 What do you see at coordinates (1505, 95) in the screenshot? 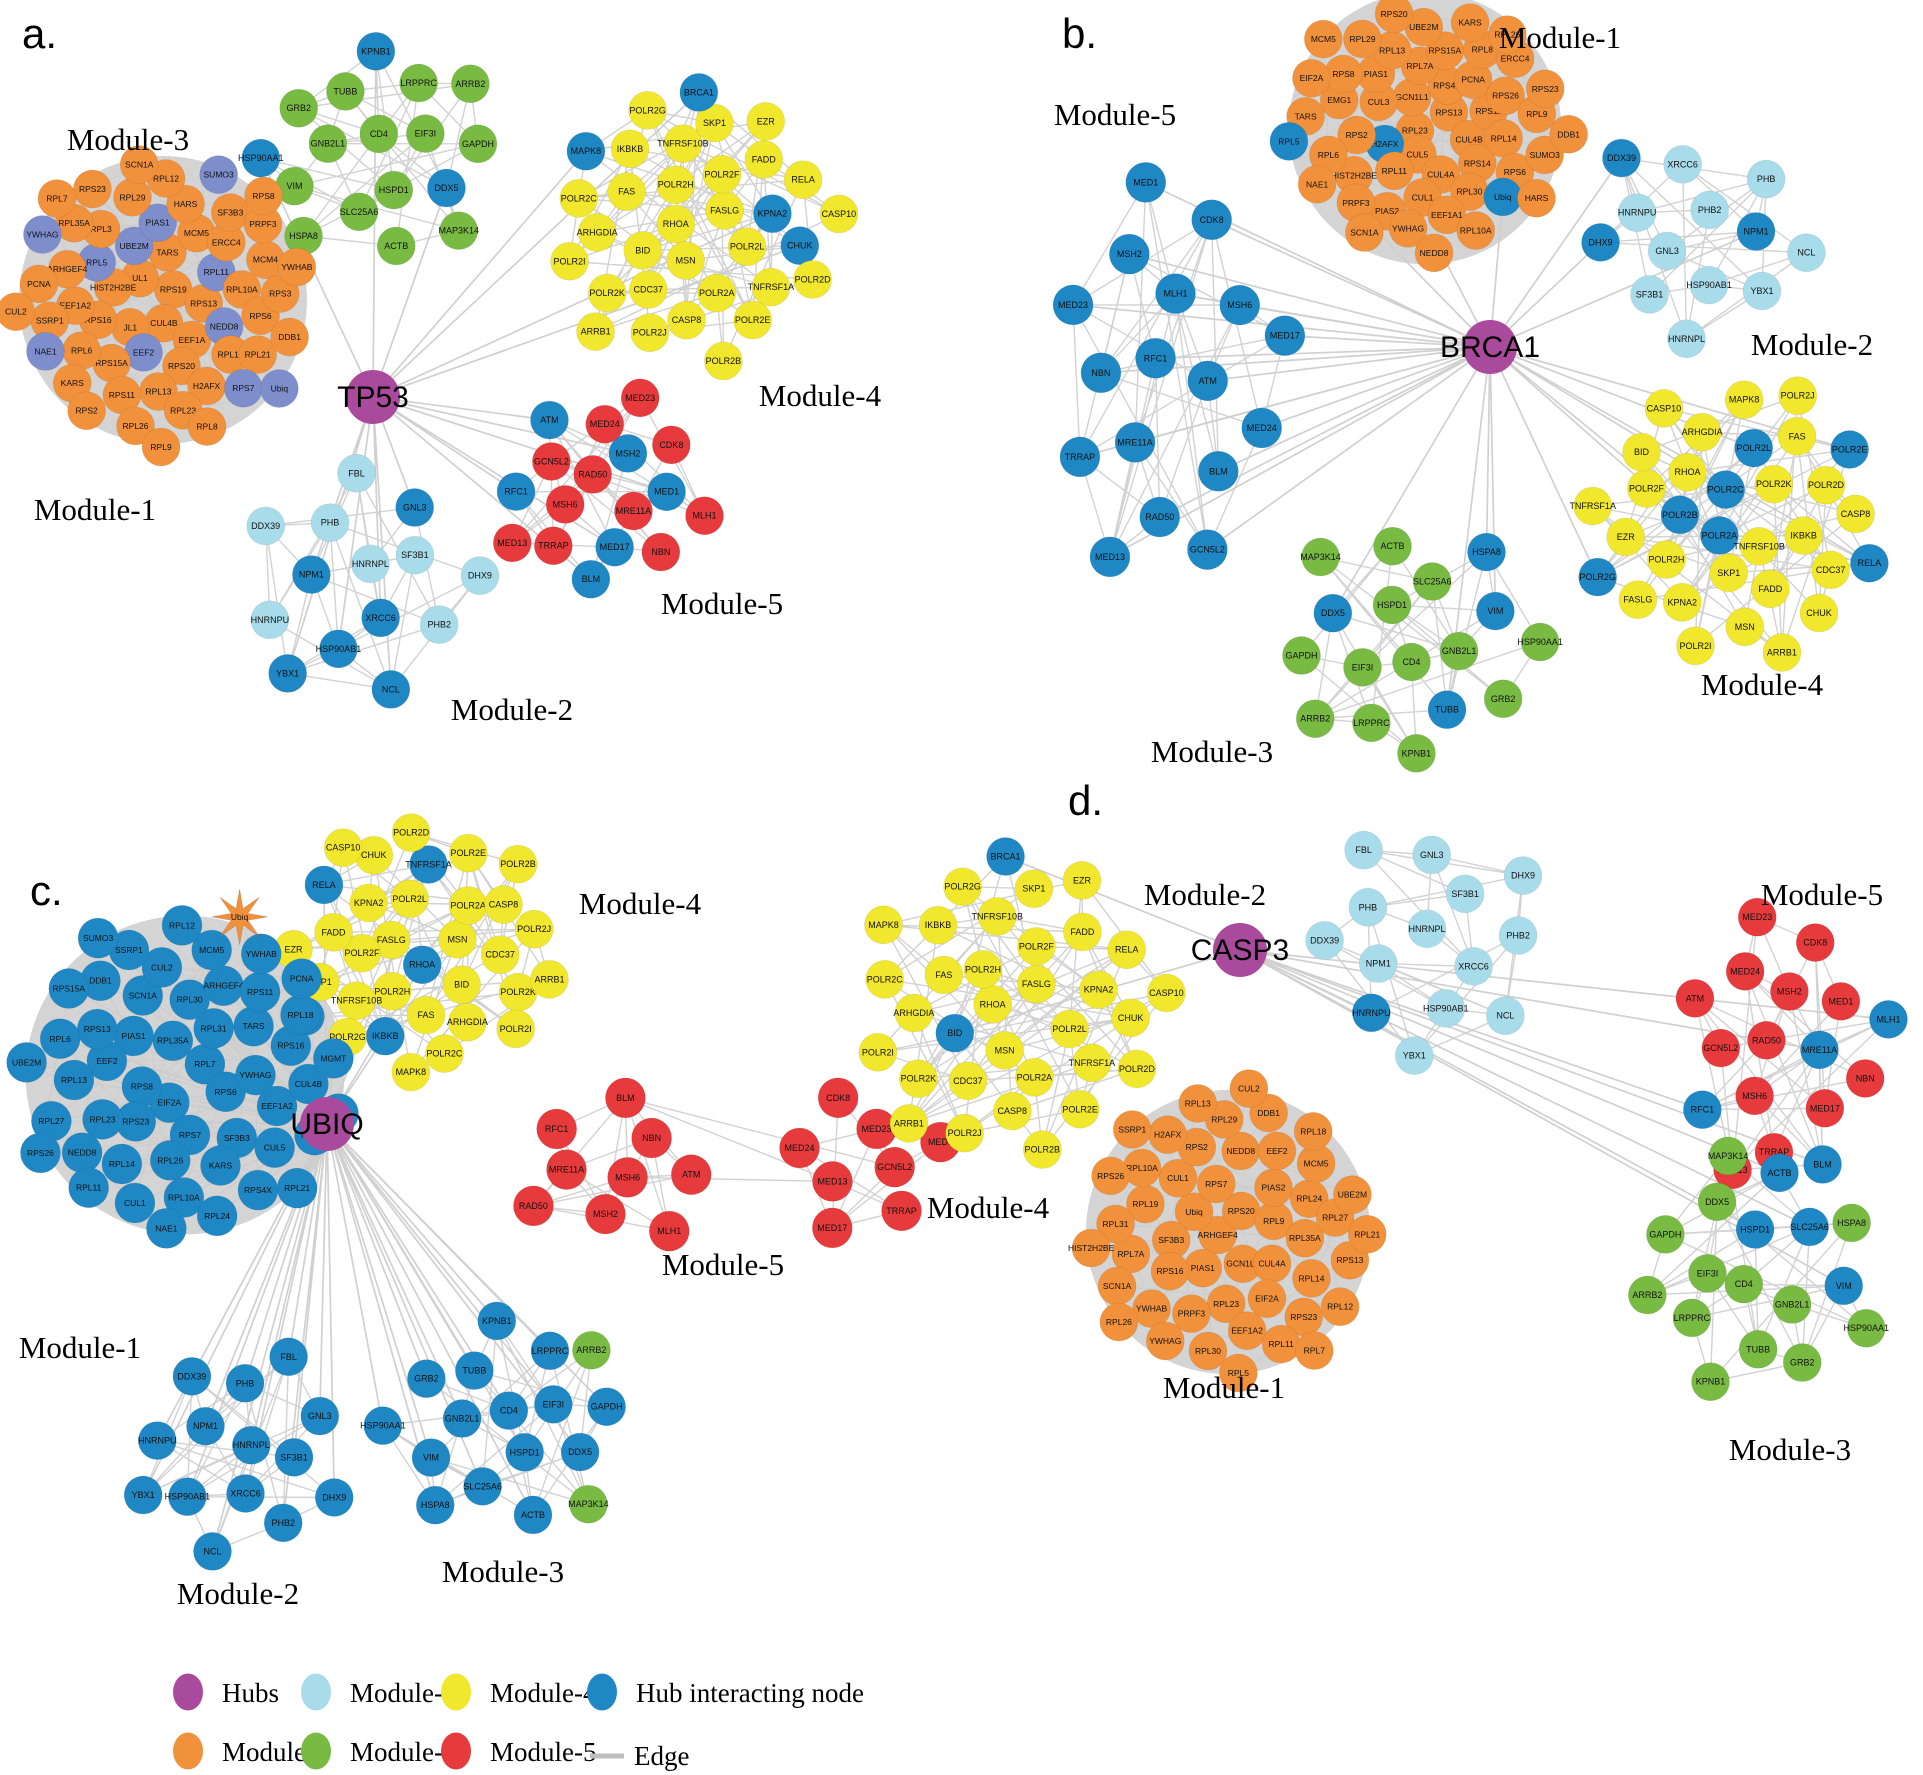
I see `node-RPS26: RPS26` at bounding box center [1505, 95].